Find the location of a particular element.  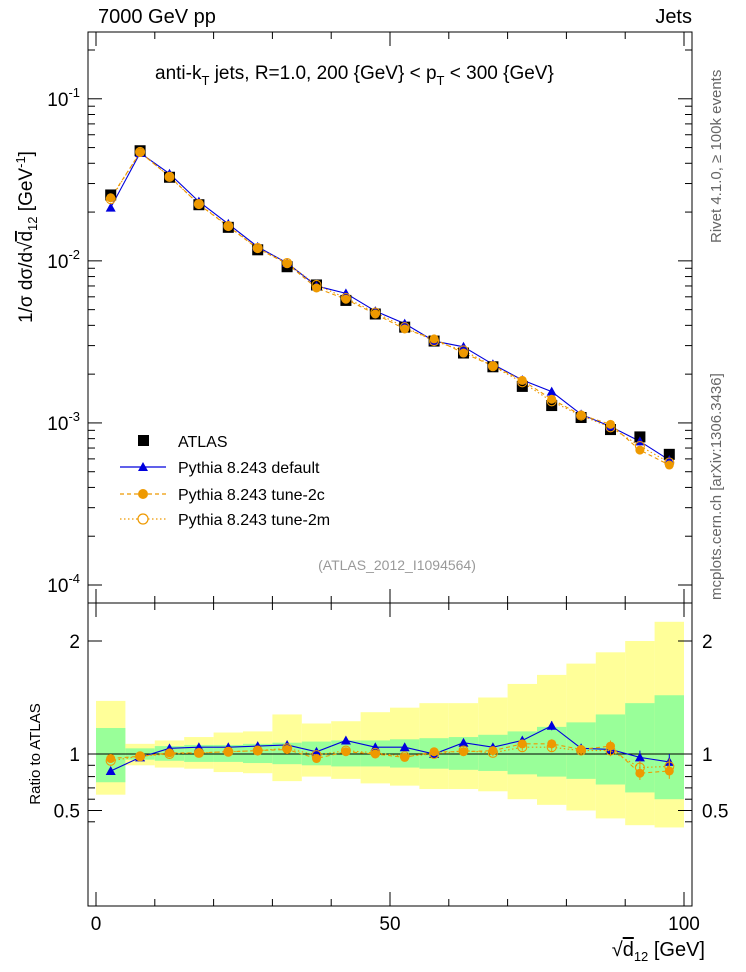

legend-marker-tune2c is located at coordinates (143, 494).